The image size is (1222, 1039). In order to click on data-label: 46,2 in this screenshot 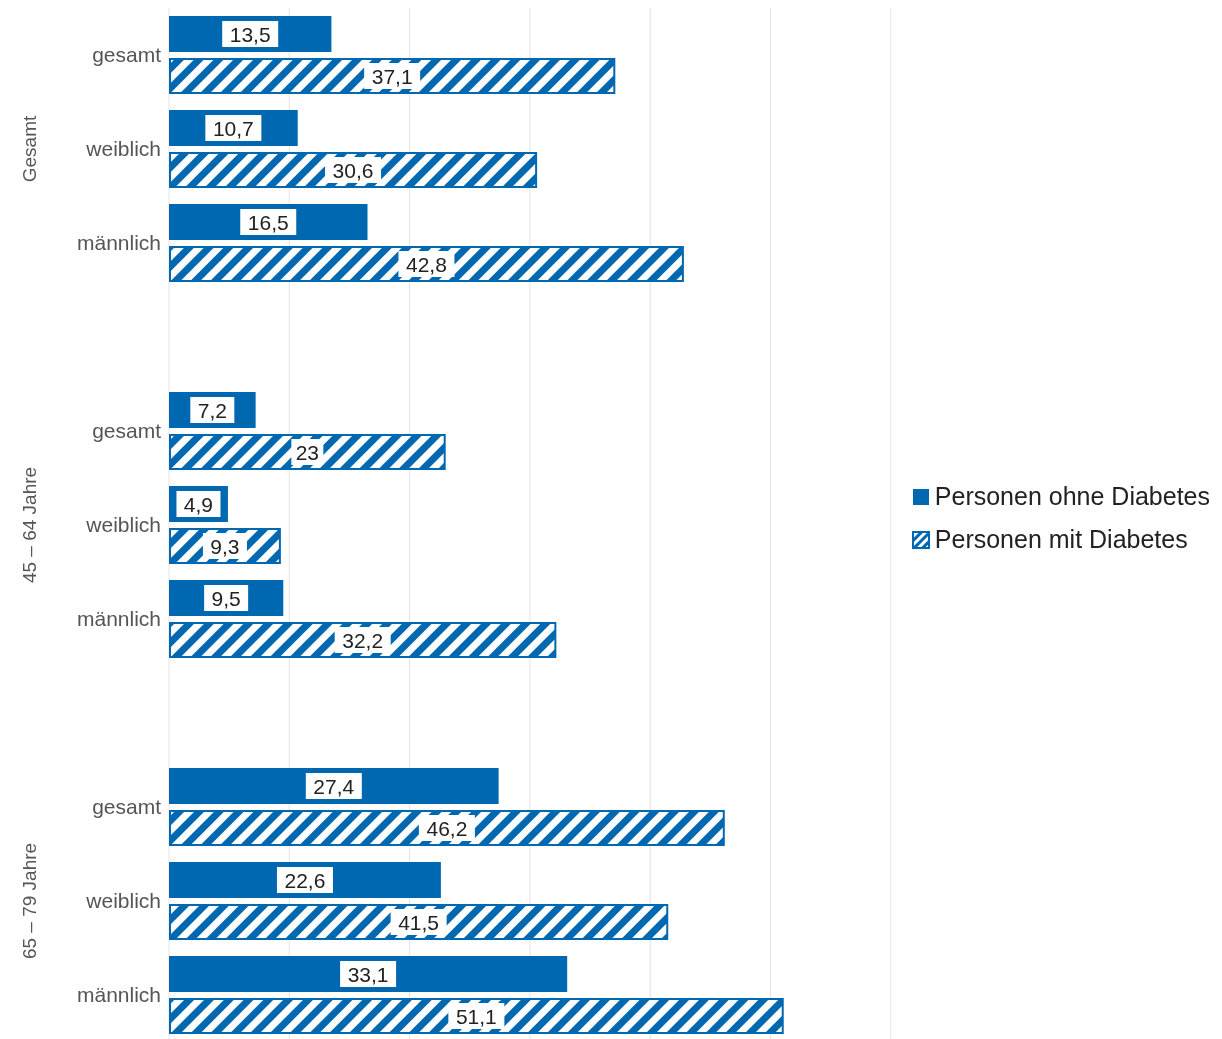, I will do `click(447, 828)`.